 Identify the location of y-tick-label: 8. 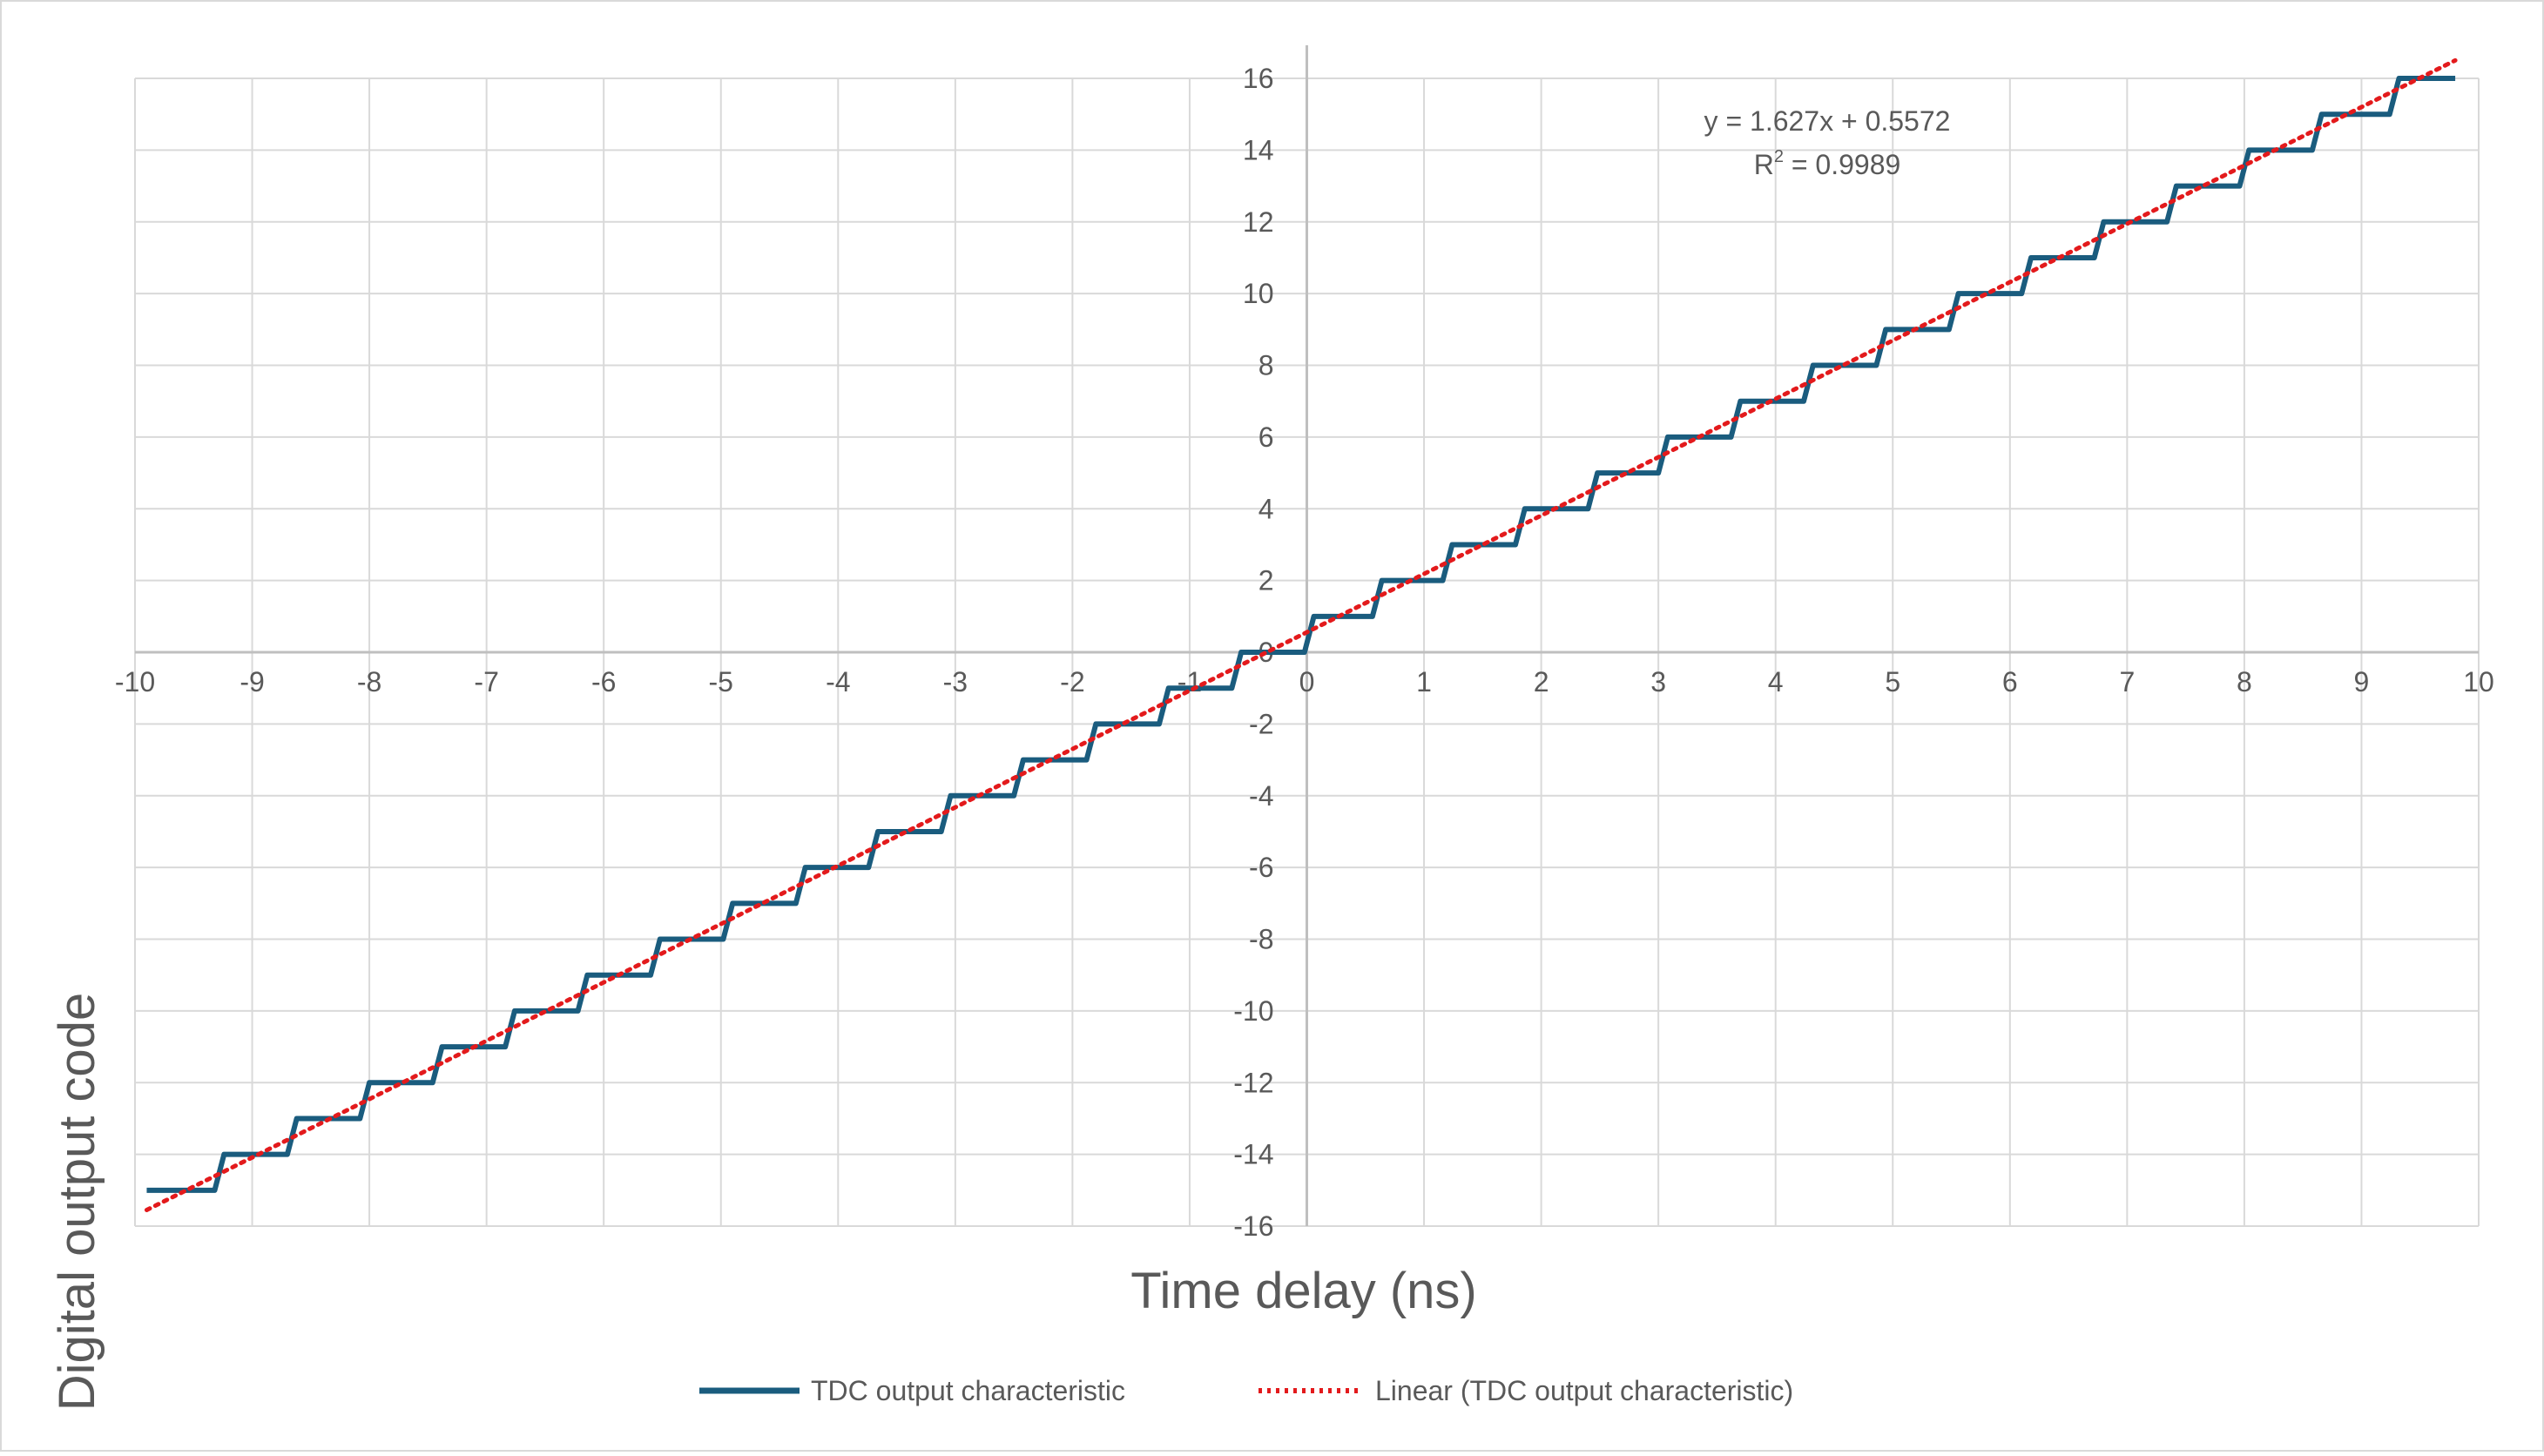
(1266, 365).